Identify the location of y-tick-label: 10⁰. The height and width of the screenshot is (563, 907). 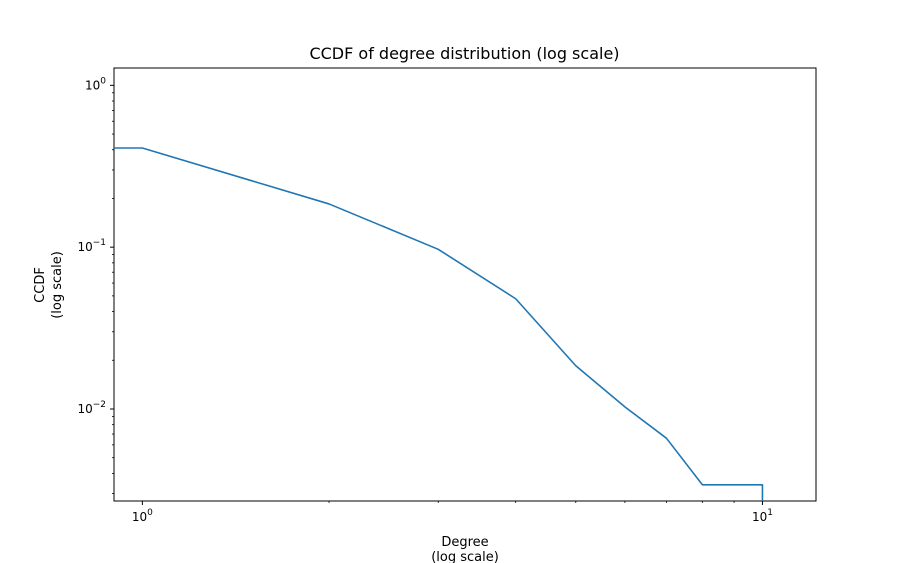
(95, 84).